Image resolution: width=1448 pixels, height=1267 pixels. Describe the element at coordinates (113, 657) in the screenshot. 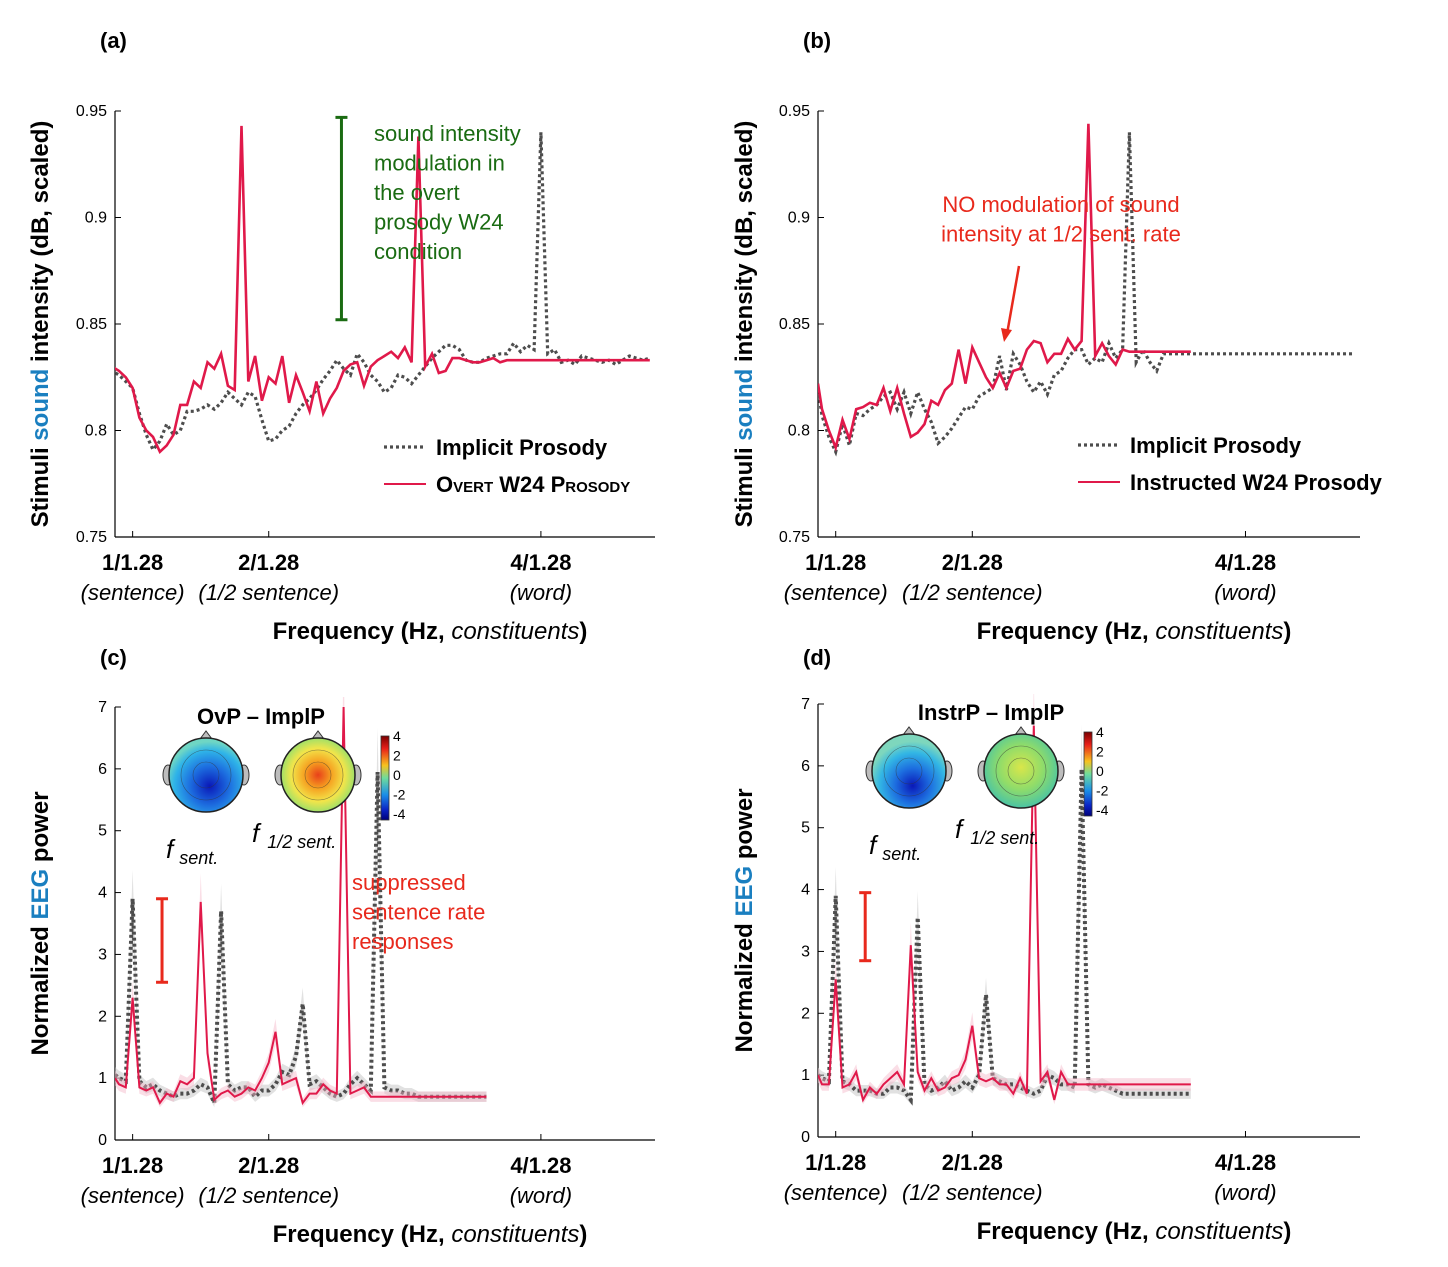

I see `panel-label: (c)` at that location.